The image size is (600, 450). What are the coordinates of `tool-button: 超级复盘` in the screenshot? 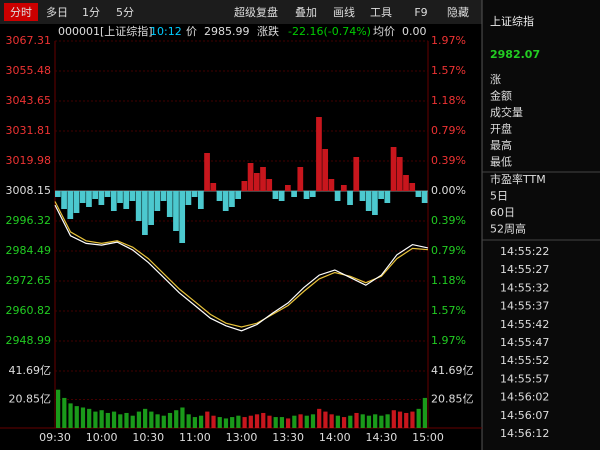 It's located at (256, 12).